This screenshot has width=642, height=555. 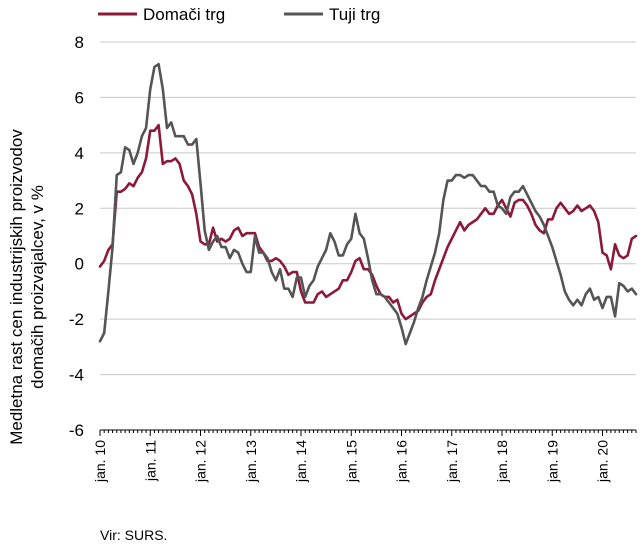 I want to click on x-tick-label: jan. 11, so click(x=150, y=461).